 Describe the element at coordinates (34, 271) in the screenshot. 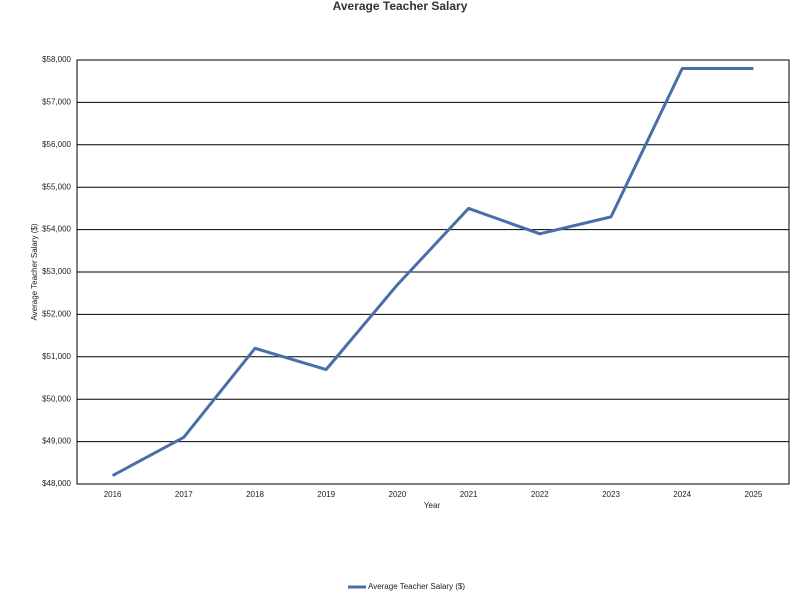

I see `y-axis-label: Average Teacher Salary ($)` at that location.